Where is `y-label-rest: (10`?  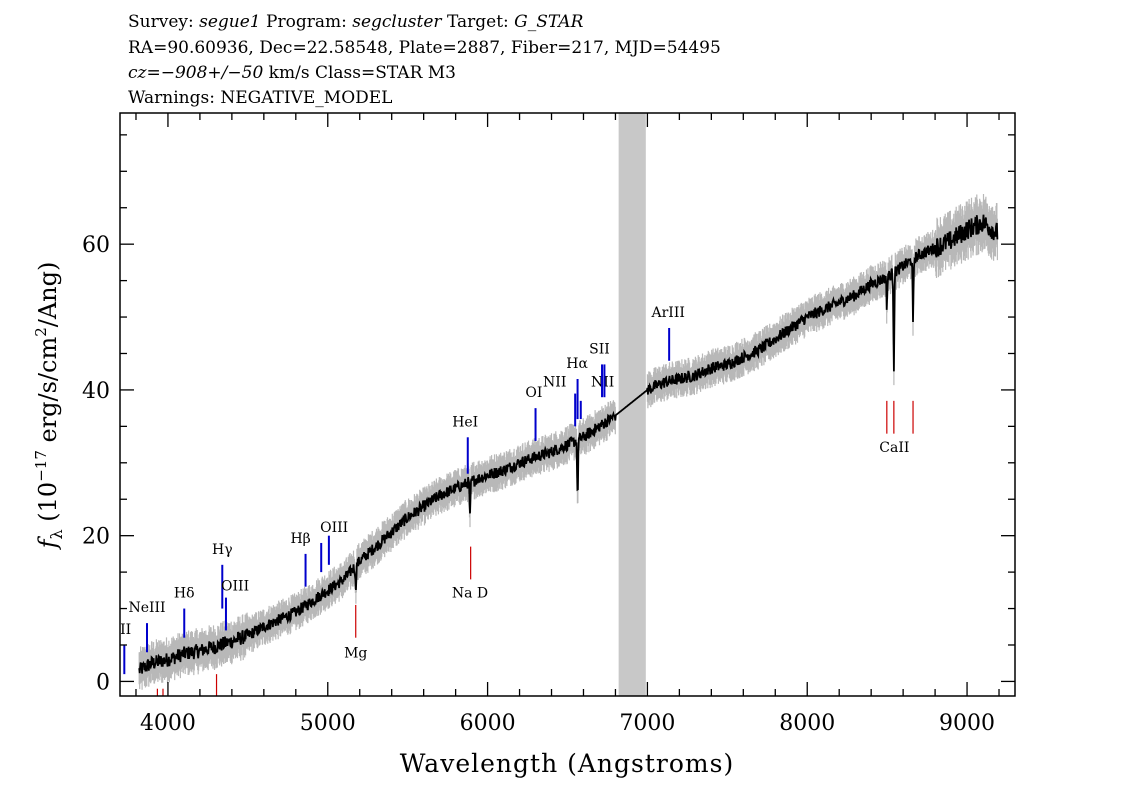
y-label-rest: (10 is located at coordinates (48, 506).